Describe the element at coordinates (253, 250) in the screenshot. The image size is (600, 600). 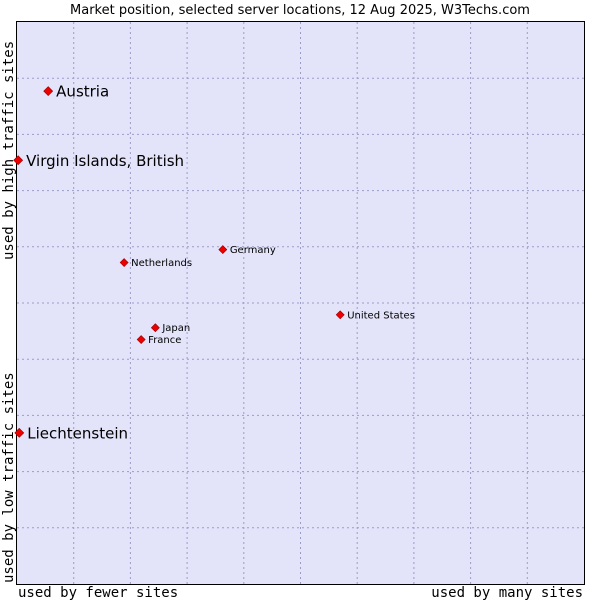
I see `point-label-germany: Germany` at that location.